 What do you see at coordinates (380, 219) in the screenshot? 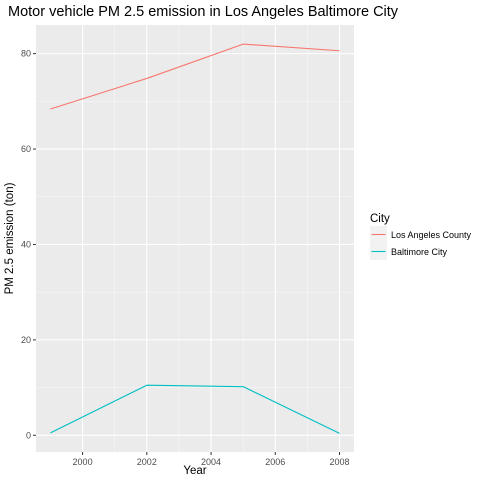
I see `legend-title: City` at bounding box center [380, 219].